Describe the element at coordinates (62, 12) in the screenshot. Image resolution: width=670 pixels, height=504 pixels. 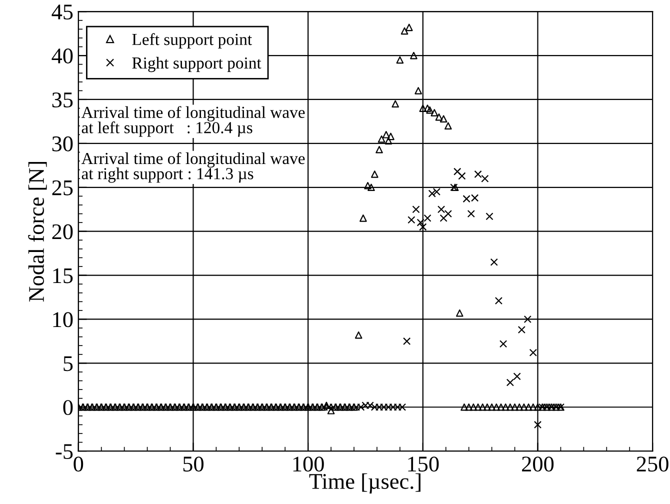
I see `y-tick-label: 45` at that location.